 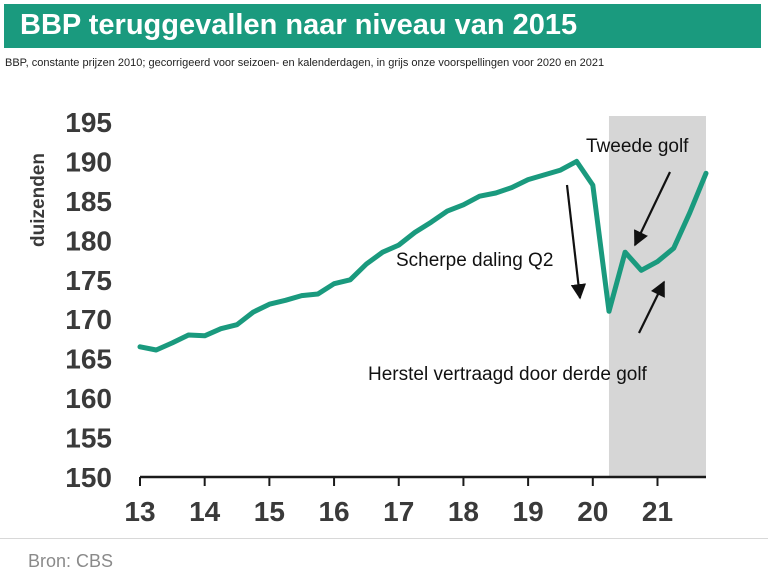 What do you see at coordinates (88, 398) in the screenshot?
I see `y-tick-label: 160` at bounding box center [88, 398].